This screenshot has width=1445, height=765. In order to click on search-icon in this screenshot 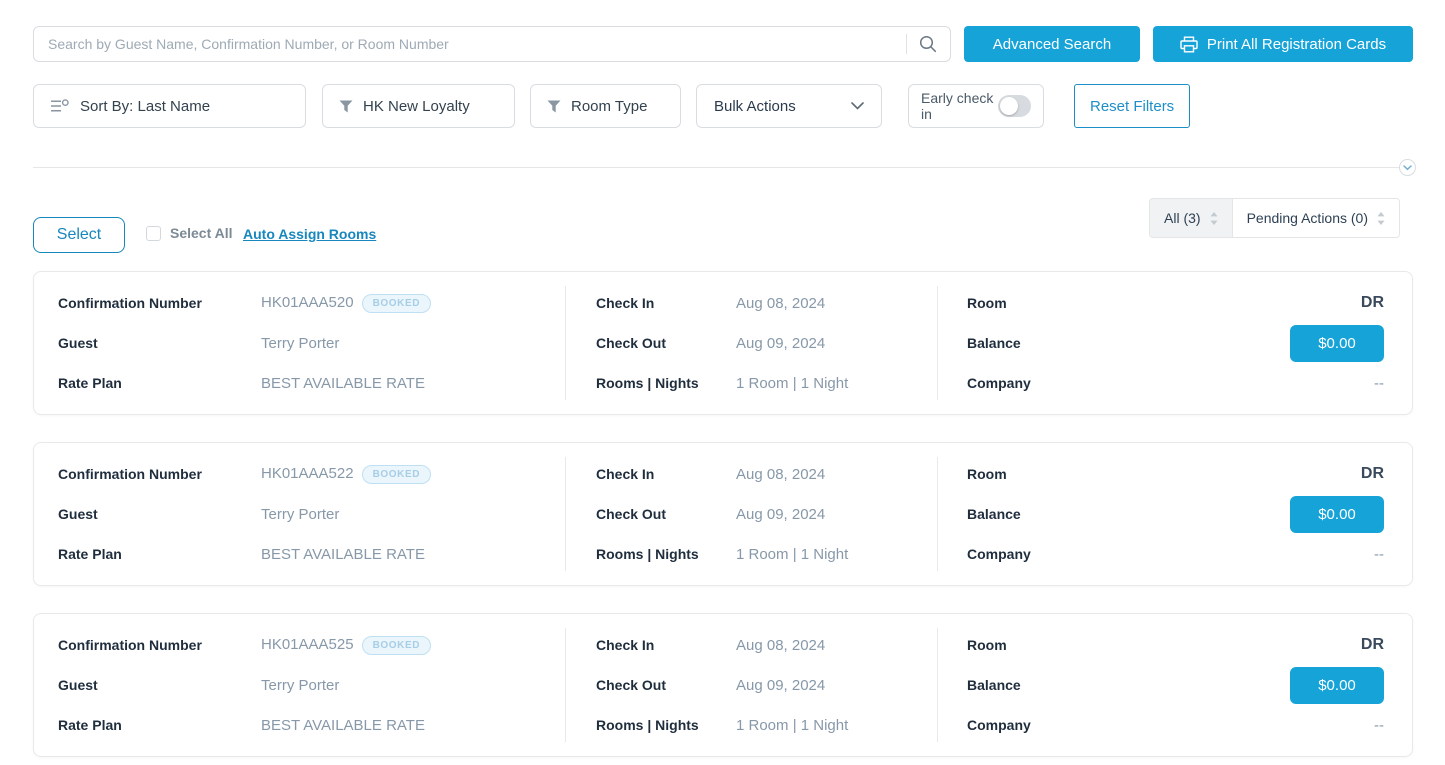, I will do `click(928, 44)`.